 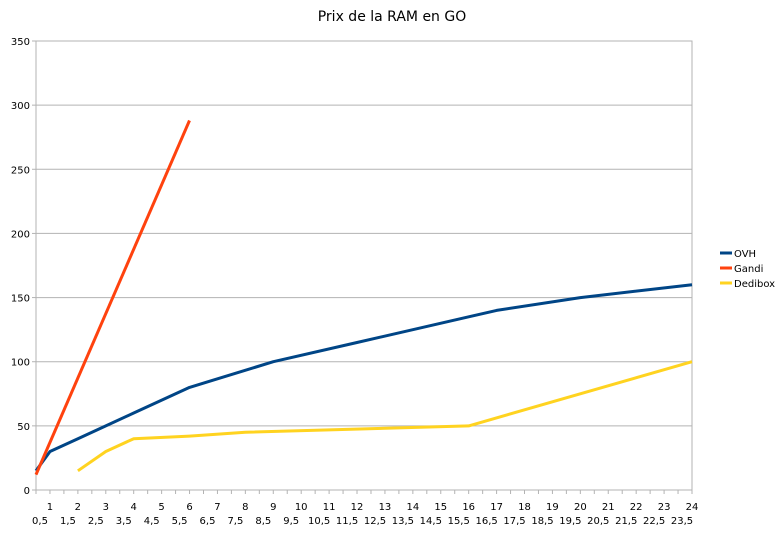 I want to click on x-tick-label: 16,5, so click(x=487, y=521).